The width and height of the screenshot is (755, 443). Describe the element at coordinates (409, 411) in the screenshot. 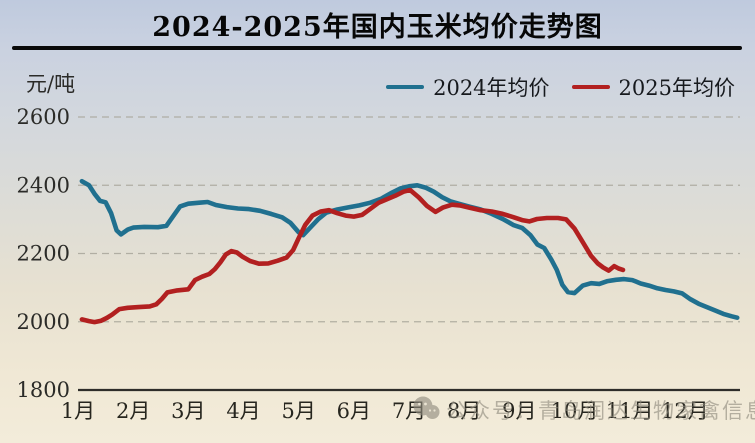

I see `x-tick-label-7: 7月` at that location.